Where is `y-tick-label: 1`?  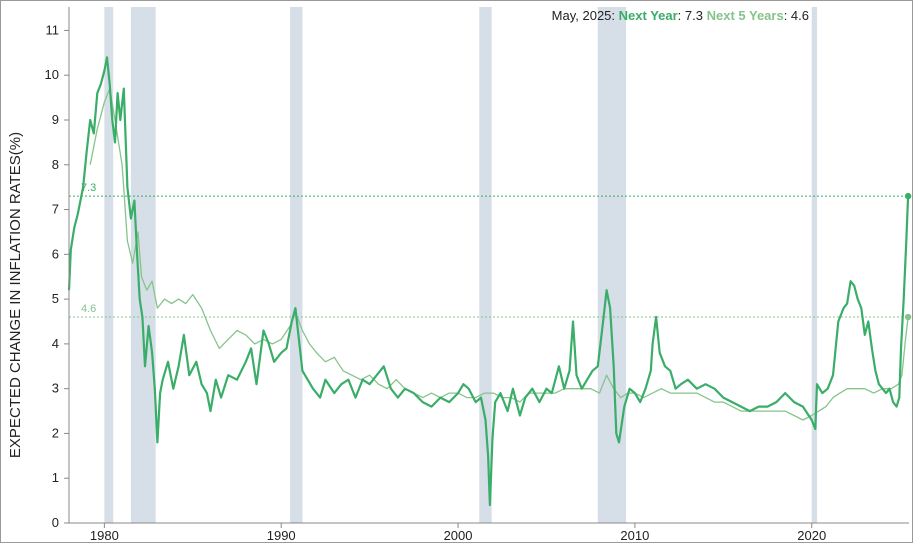 y-tick-label: 1 is located at coordinates (55, 477).